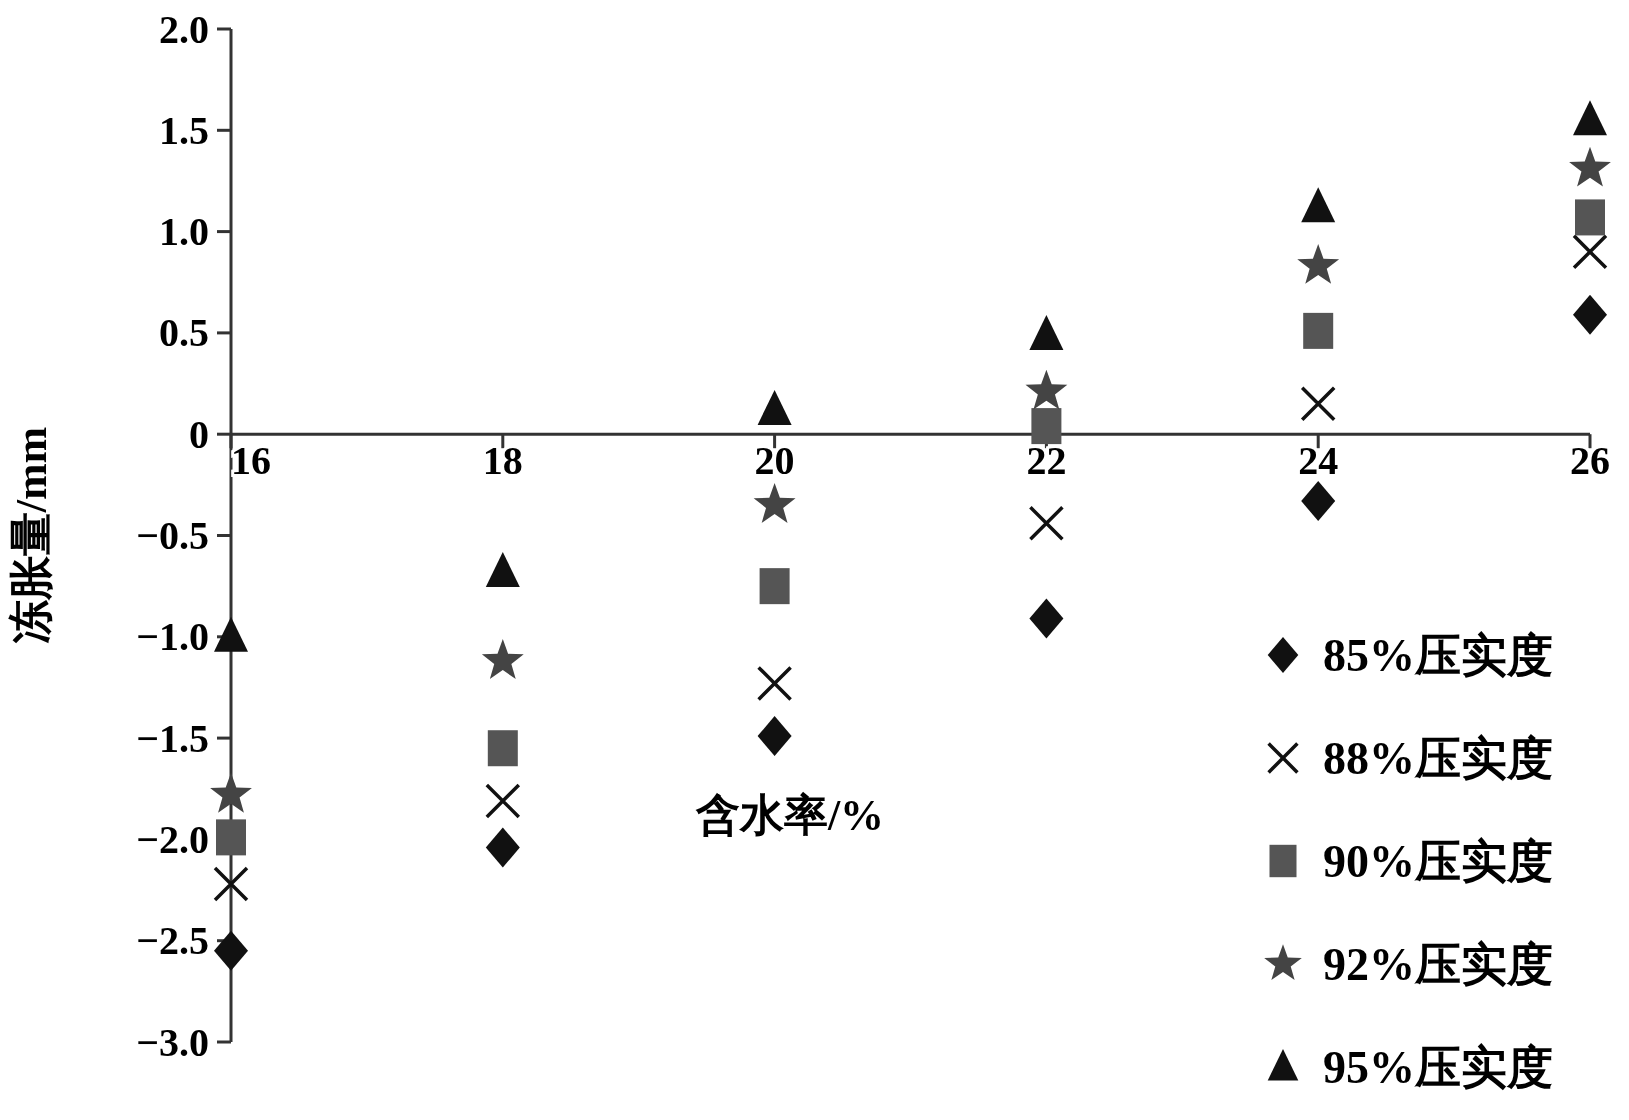  What do you see at coordinates (184, 333) in the screenshot?
I see `y-tick-label: 0.5` at bounding box center [184, 333].